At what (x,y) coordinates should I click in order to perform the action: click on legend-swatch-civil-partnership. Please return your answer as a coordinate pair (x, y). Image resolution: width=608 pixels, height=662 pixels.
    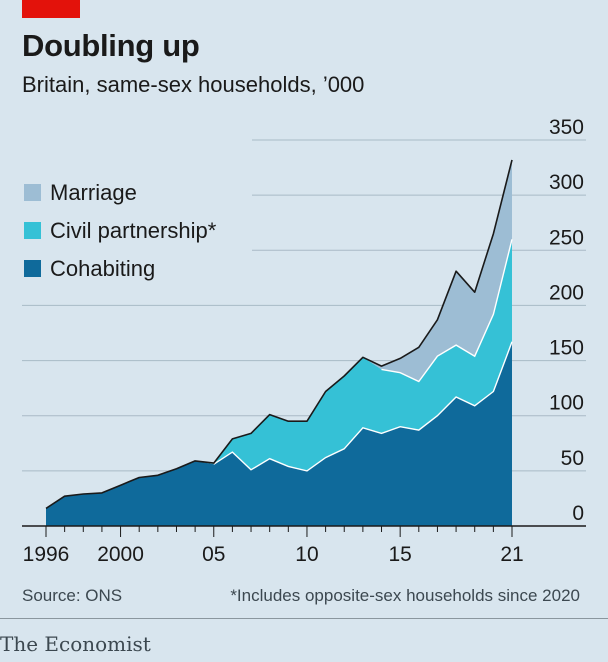
    Looking at the image, I should click on (32, 230).